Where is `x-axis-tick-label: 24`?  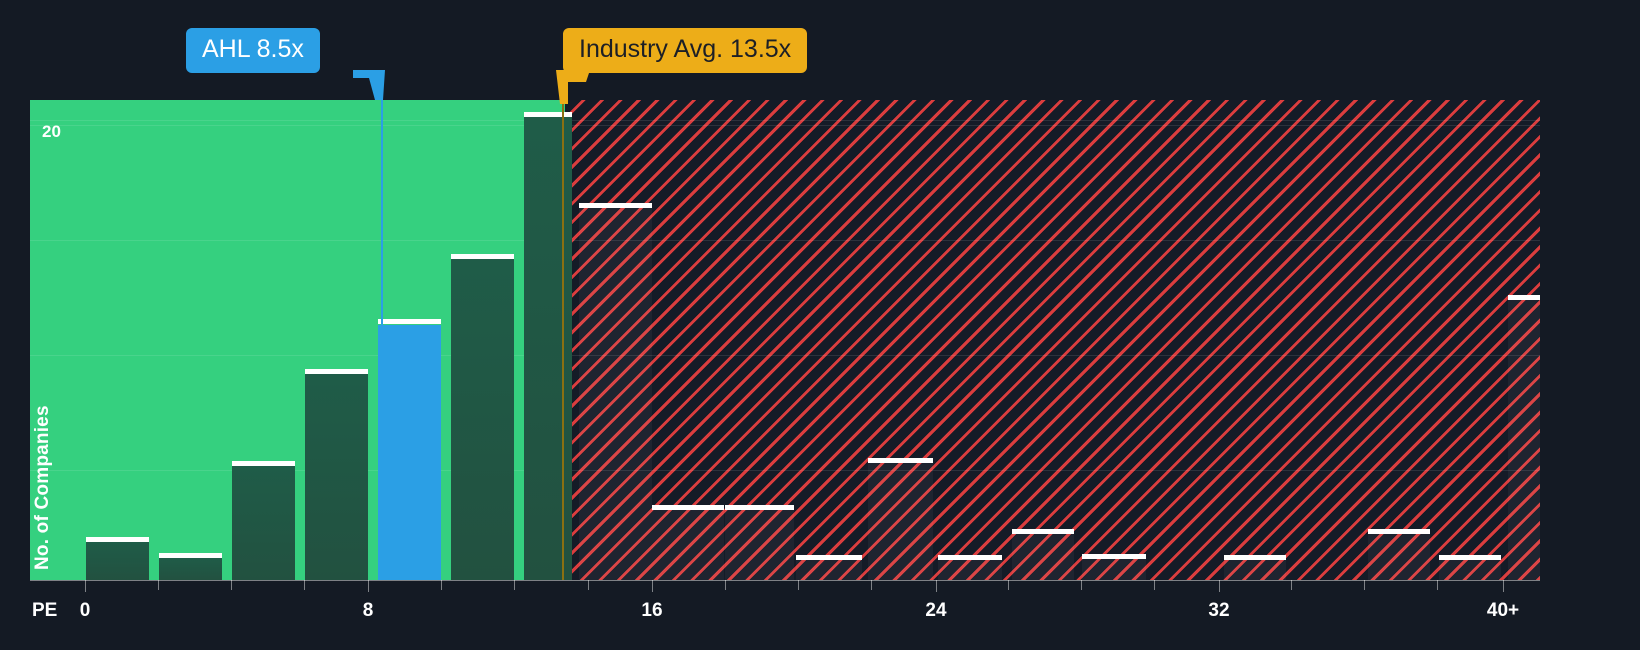
x-axis-tick-label: 24 is located at coordinates (936, 610).